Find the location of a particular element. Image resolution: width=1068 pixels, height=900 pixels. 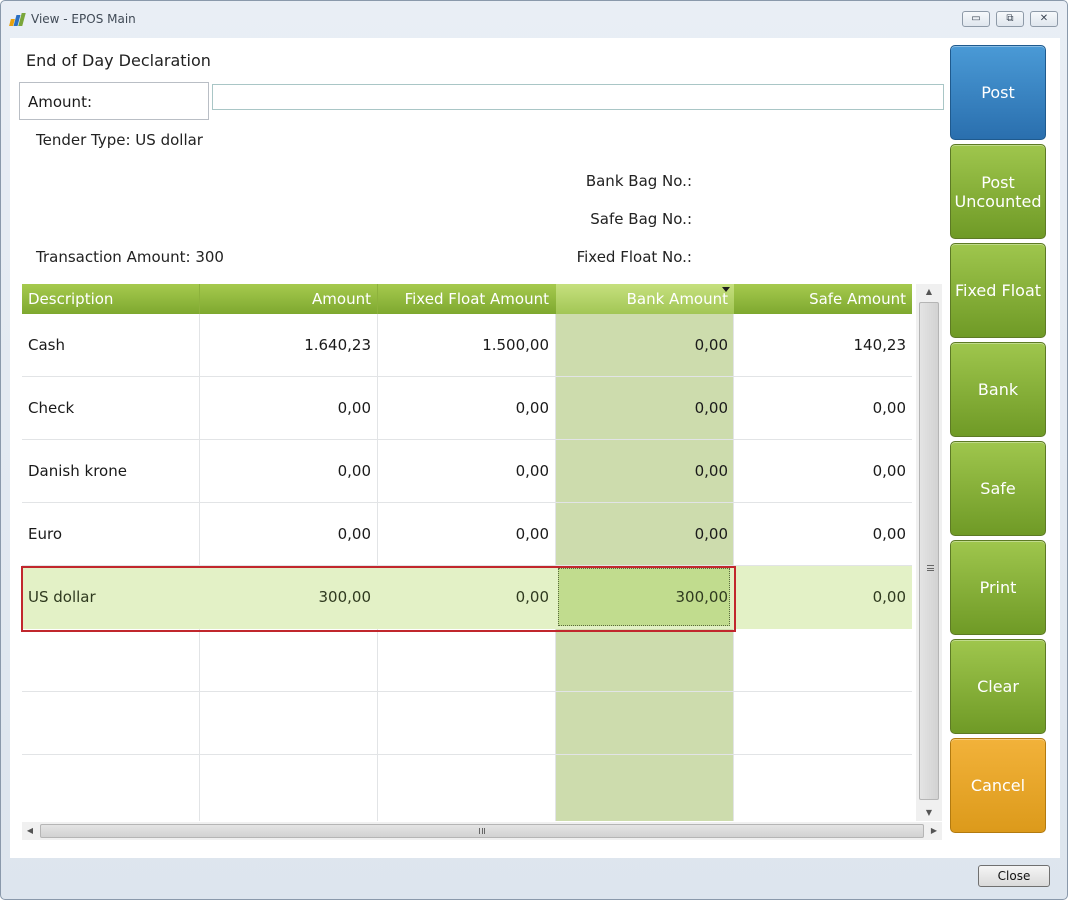

footer-bar: Close is located at coordinates (535, 878).